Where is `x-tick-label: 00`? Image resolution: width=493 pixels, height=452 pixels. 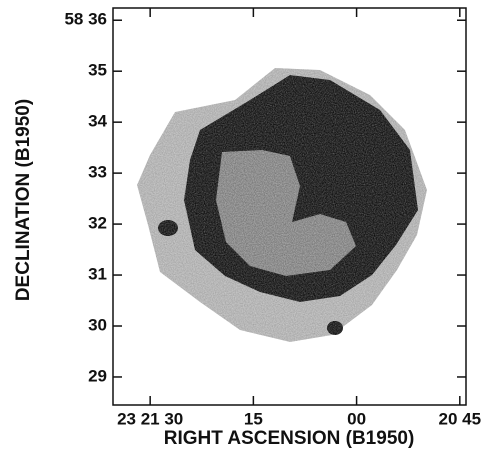
x-tick-label: 00 is located at coordinates (356, 418).